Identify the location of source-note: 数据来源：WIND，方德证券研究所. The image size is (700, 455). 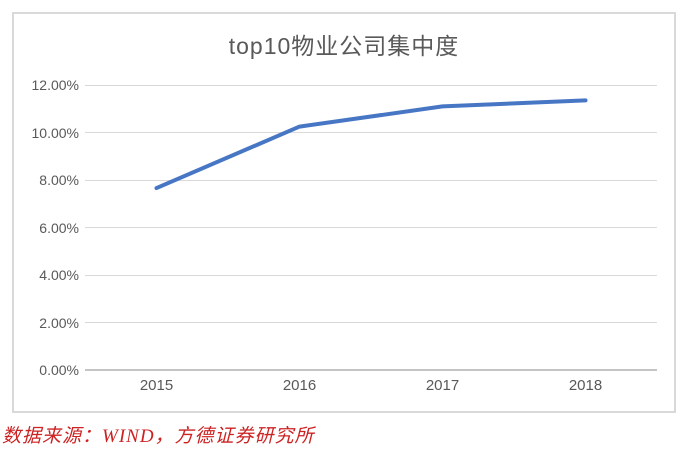
(158, 436).